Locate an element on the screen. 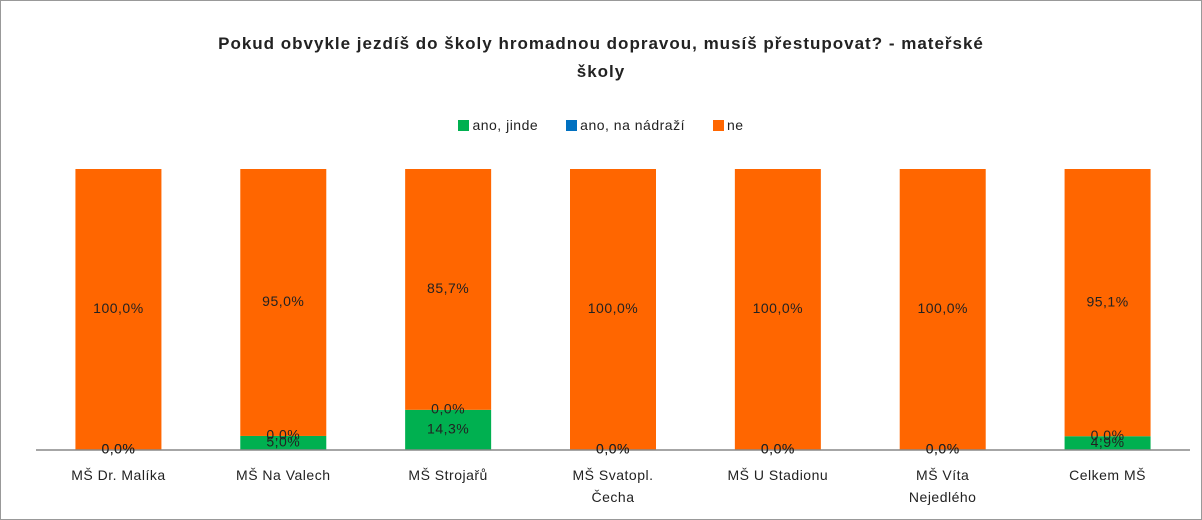 The width and height of the screenshot is (1202, 520). legend: ano, jinde ano, na nádraží ne is located at coordinates (601, 125).